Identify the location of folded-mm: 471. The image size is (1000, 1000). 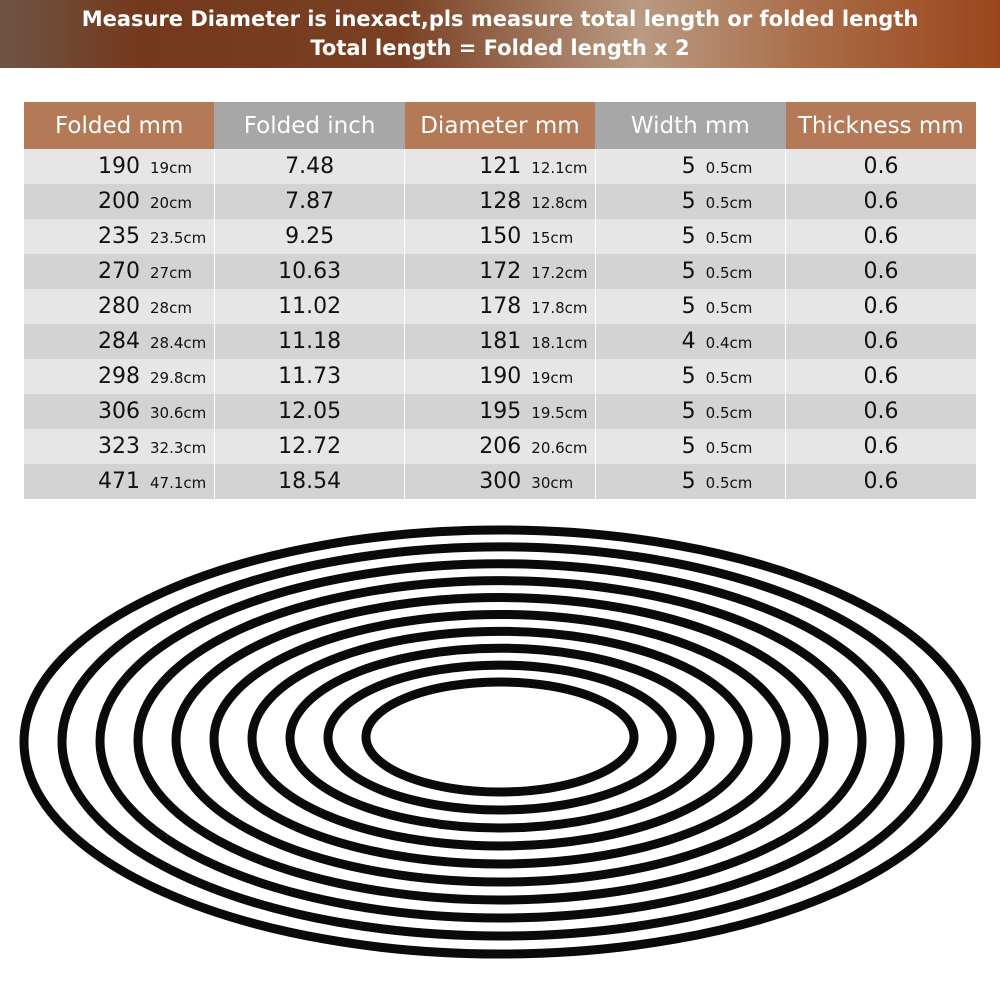
(119, 481).